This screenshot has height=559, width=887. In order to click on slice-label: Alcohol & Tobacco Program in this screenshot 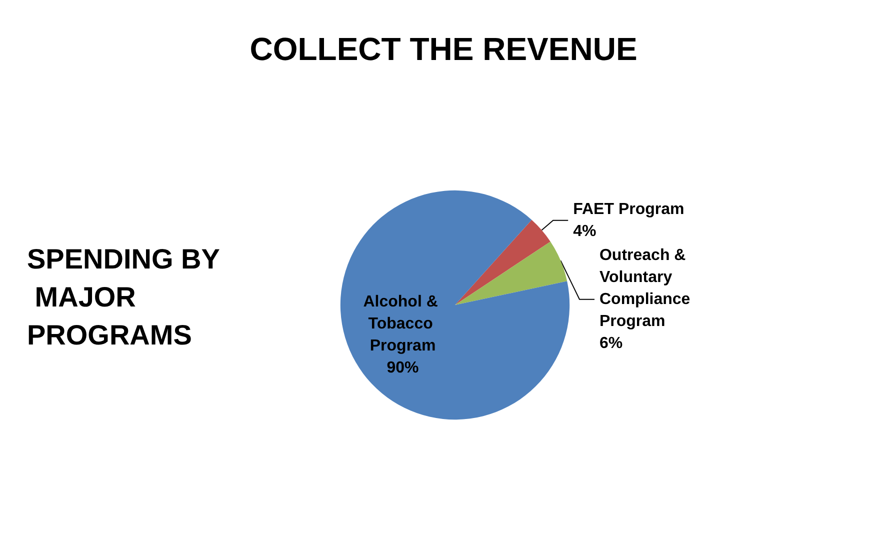, I will do `click(402, 324)`.